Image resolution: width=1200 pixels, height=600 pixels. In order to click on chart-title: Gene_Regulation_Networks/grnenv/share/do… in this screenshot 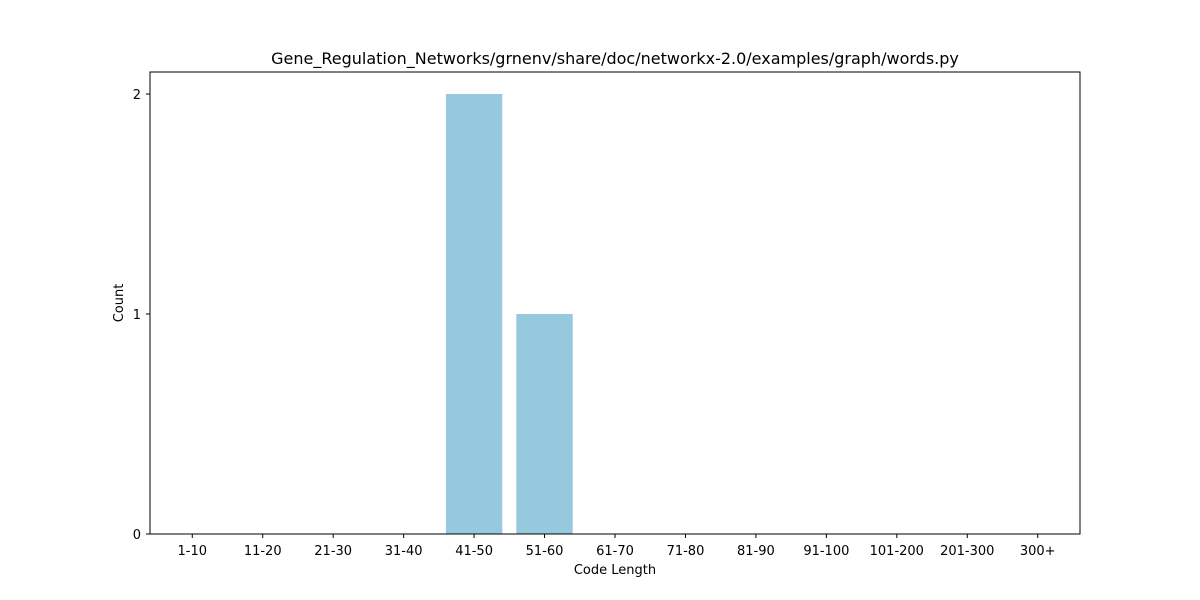, I will do `click(615, 59)`.